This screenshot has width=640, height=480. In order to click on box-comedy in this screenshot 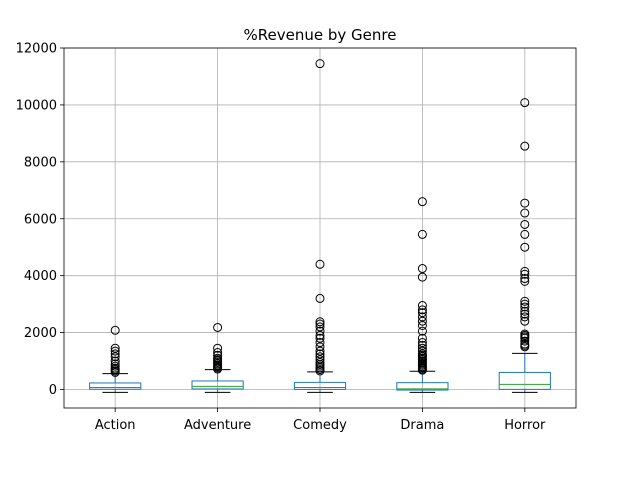, I will do `click(320, 226)`.